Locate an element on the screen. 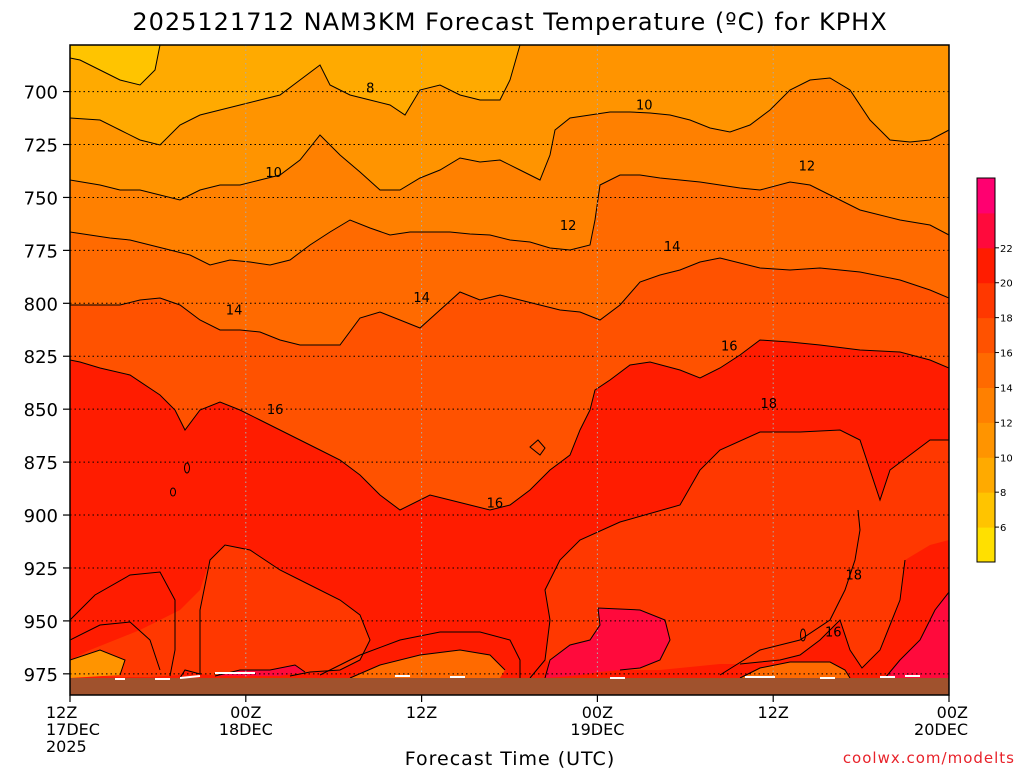  credit-text: coolwx.com/modelts is located at coordinates (929, 758).